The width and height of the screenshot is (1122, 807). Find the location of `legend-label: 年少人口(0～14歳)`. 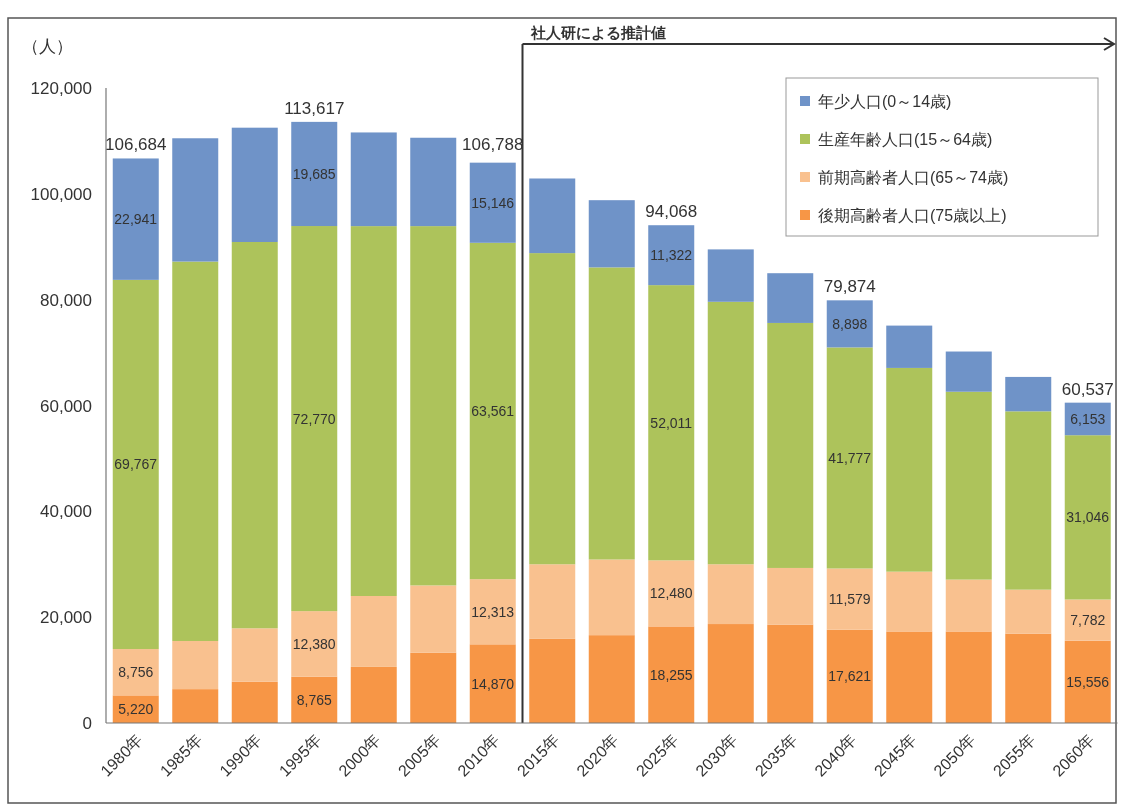

legend-label: 年少人口(0～14歳) is located at coordinates (885, 101).